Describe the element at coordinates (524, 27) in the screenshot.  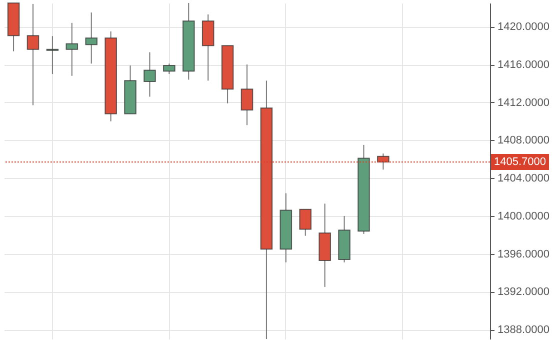
I see `y-tick-label: 1420.0000` at that location.